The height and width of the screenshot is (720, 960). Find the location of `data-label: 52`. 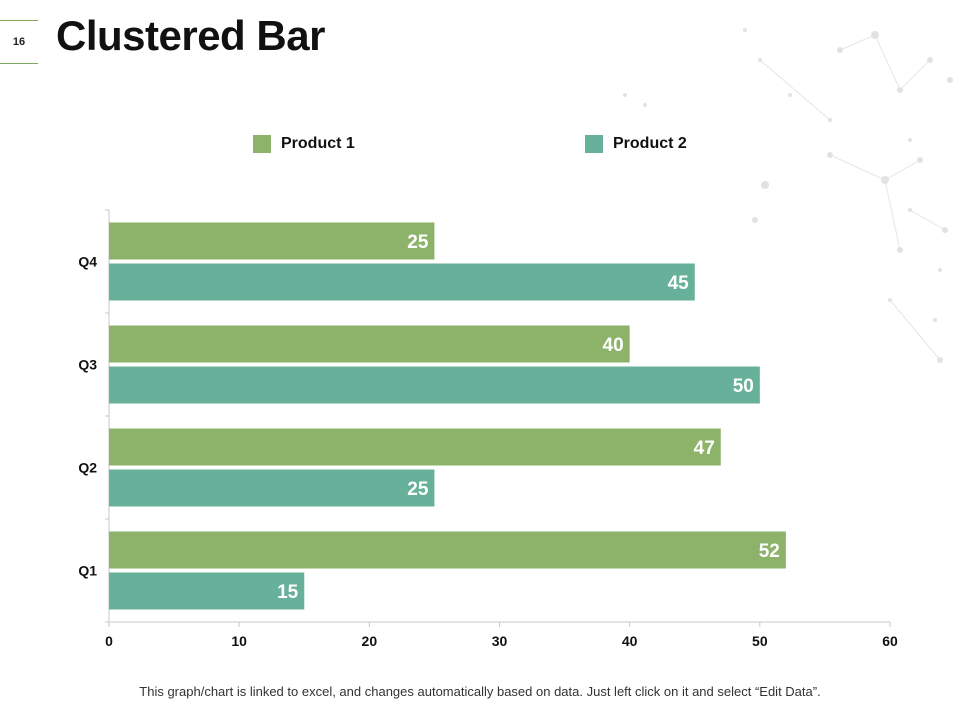

data-label: 52 is located at coordinates (769, 551).